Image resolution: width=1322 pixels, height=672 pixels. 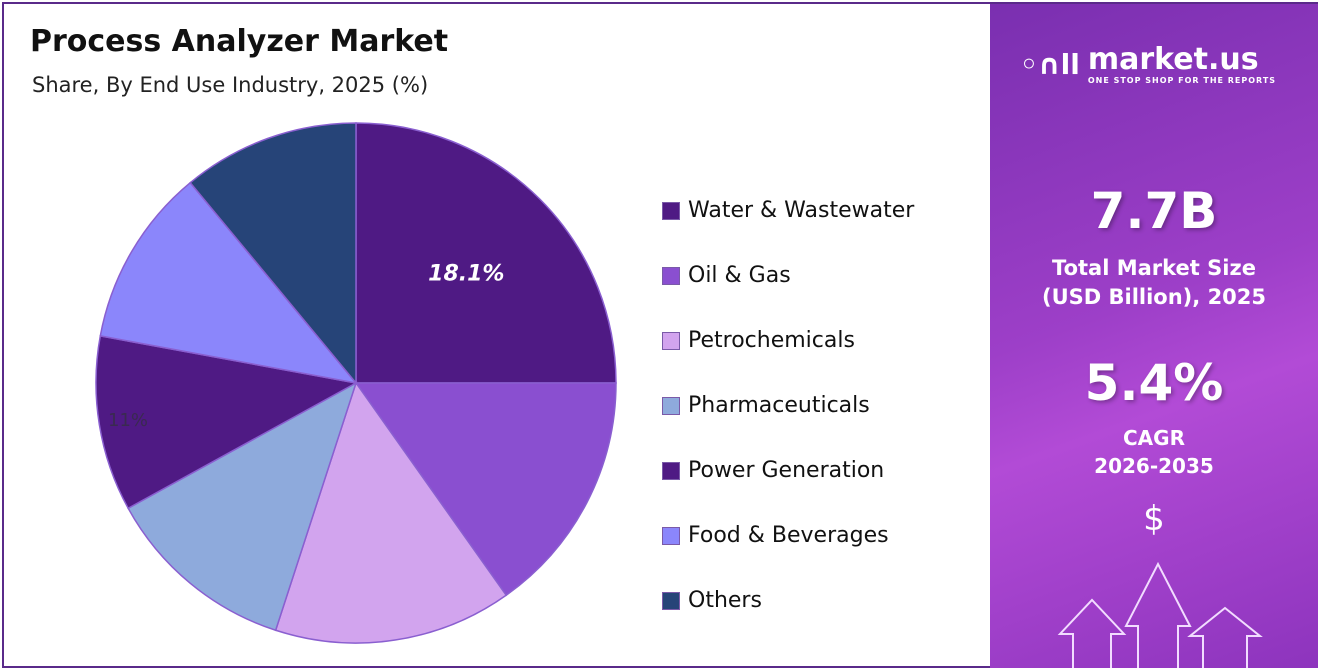 I want to click on growth-arrows-icon, so click(x=1160, y=614).